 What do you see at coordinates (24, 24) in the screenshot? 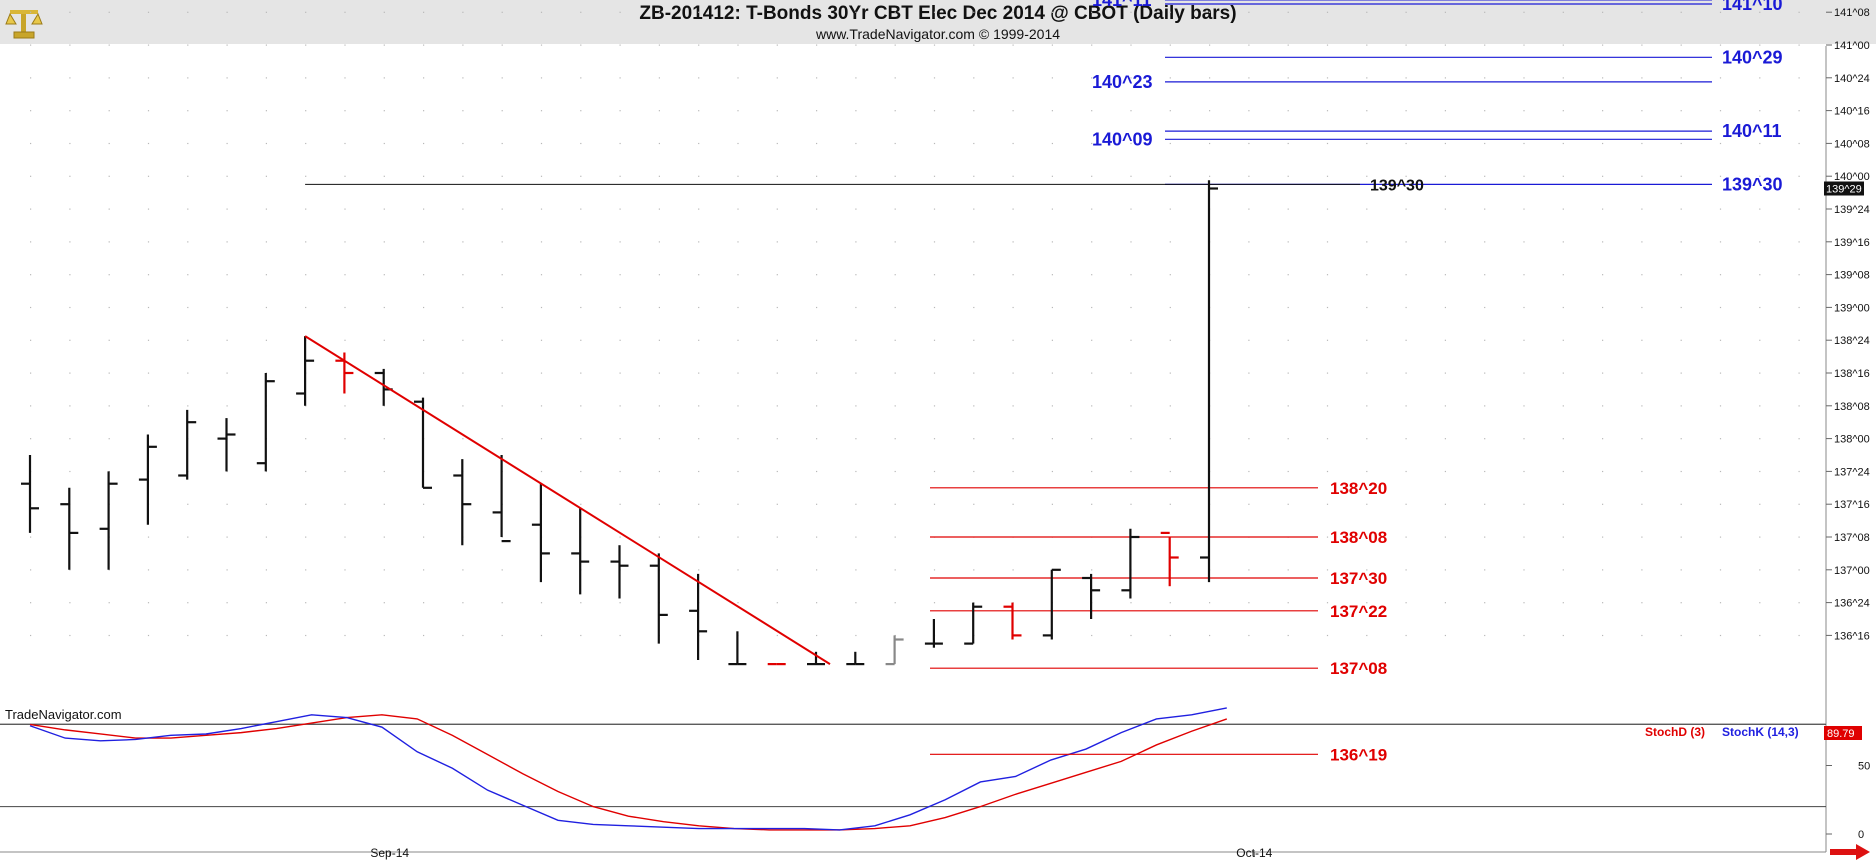
I see `gold-scale-logo-icon` at bounding box center [24, 24].